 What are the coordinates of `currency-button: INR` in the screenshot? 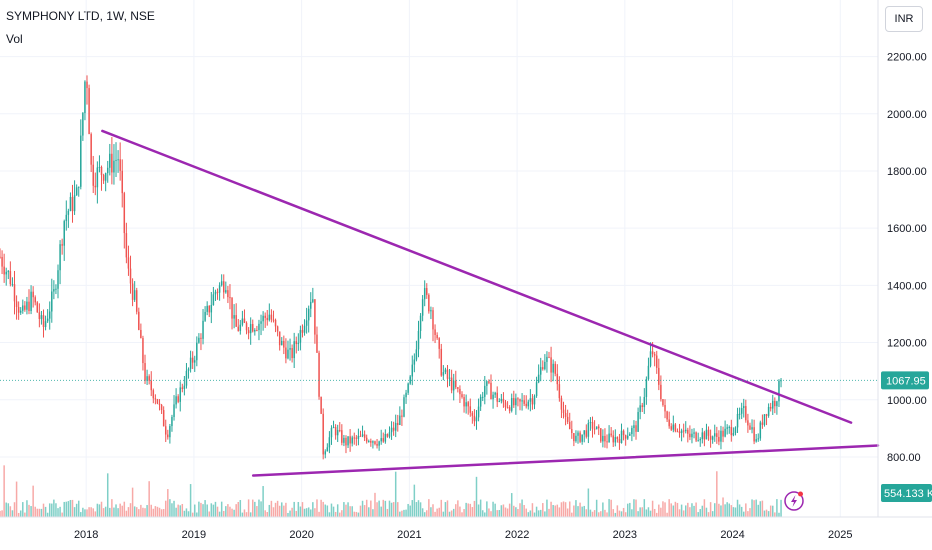 It's located at (904, 19).